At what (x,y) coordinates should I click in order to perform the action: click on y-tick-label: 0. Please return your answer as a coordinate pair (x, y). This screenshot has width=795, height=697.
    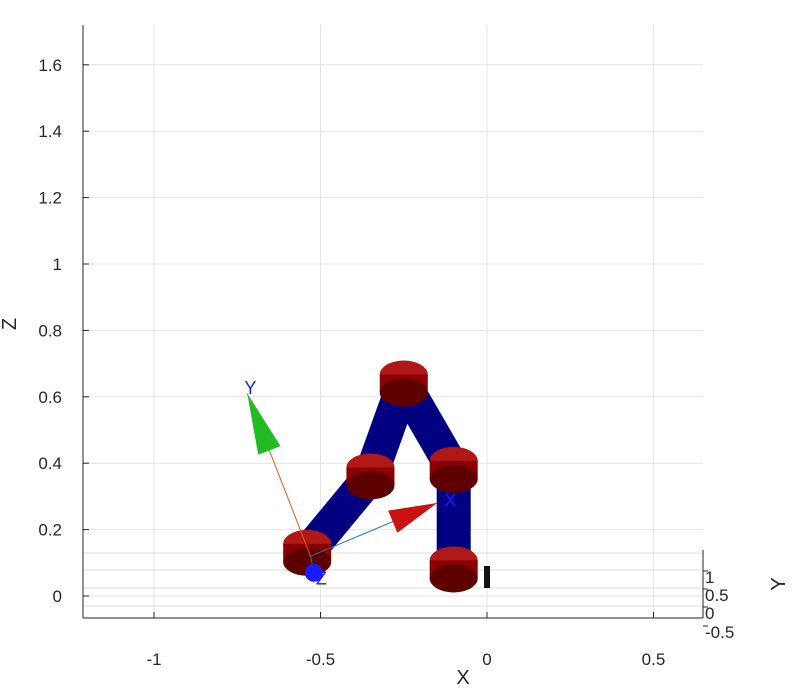
    Looking at the image, I should click on (709, 613).